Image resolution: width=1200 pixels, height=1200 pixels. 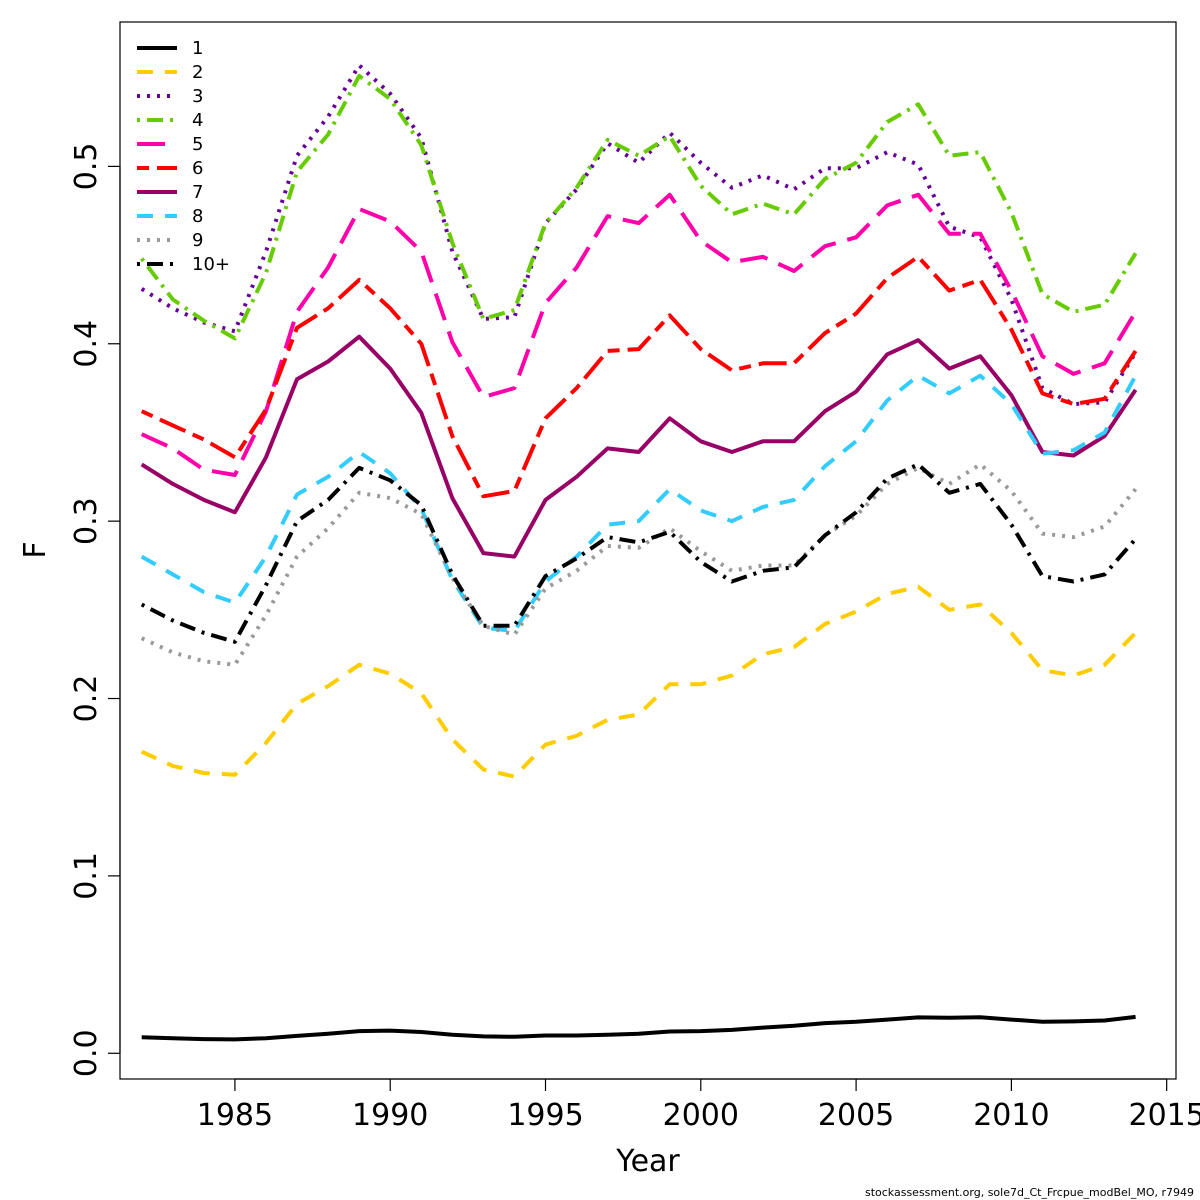 What do you see at coordinates (35, 549) in the screenshot?
I see `y-axis-title: F` at bounding box center [35, 549].